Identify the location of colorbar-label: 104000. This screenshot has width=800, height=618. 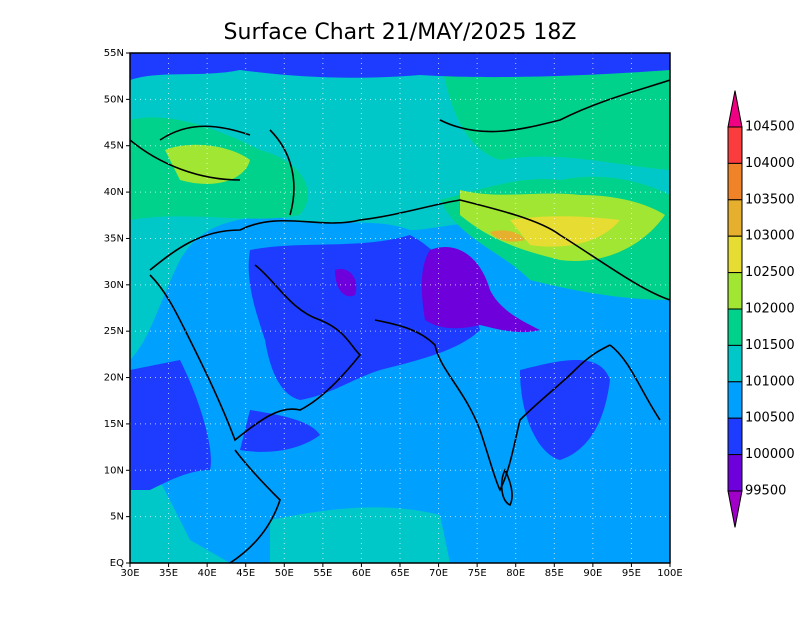
(770, 163).